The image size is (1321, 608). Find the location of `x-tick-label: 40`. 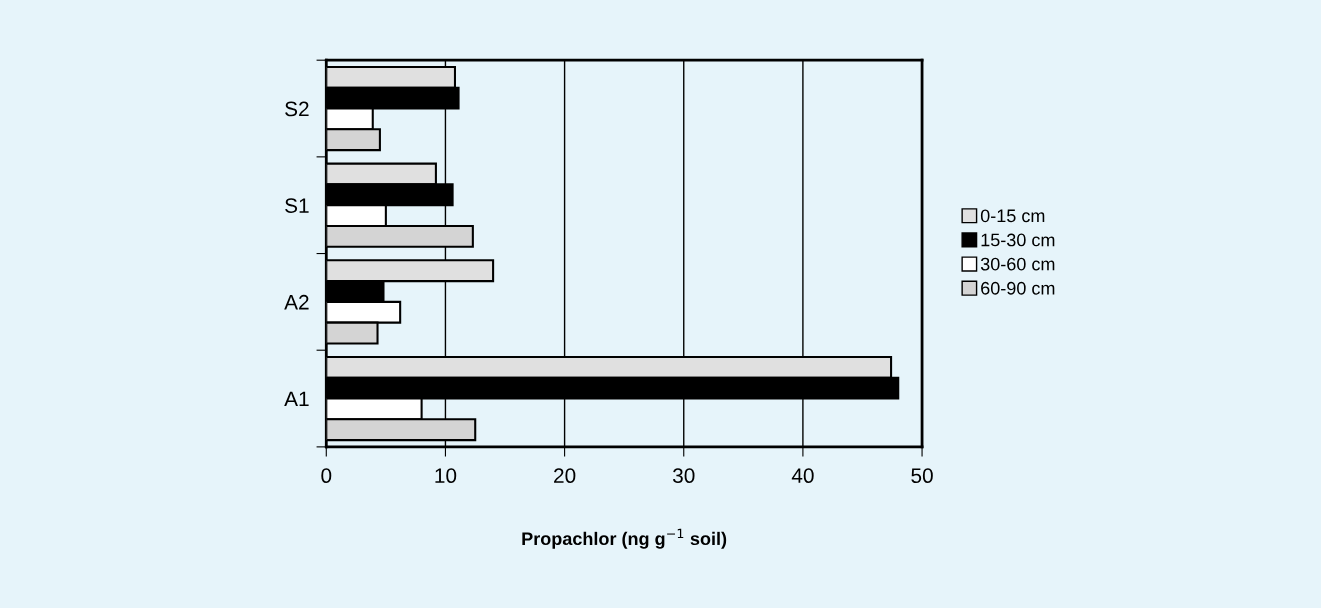

x-tick-label: 40 is located at coordinates (802, 476).